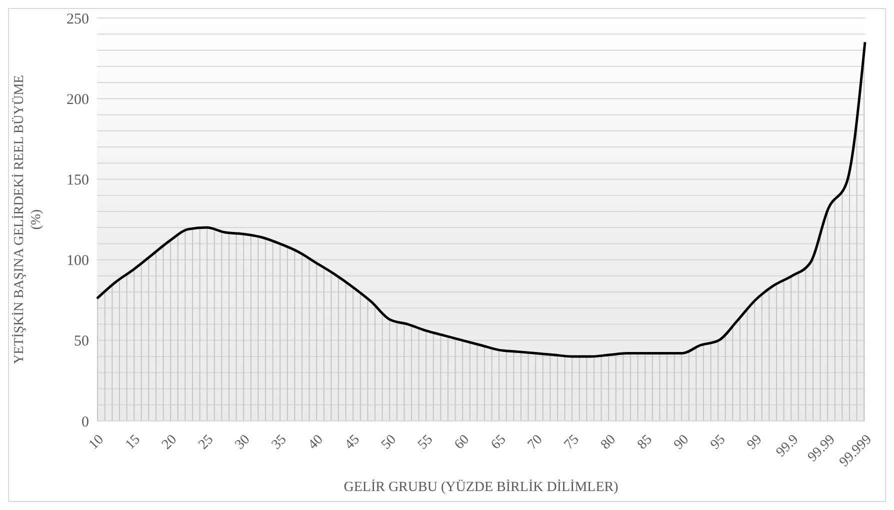 This screenshot has width=894, height=510. What do you see at coordinates (608, 442) in the screenshot?
I see `x-tick-label: 80` at bounding box center [608, 442].